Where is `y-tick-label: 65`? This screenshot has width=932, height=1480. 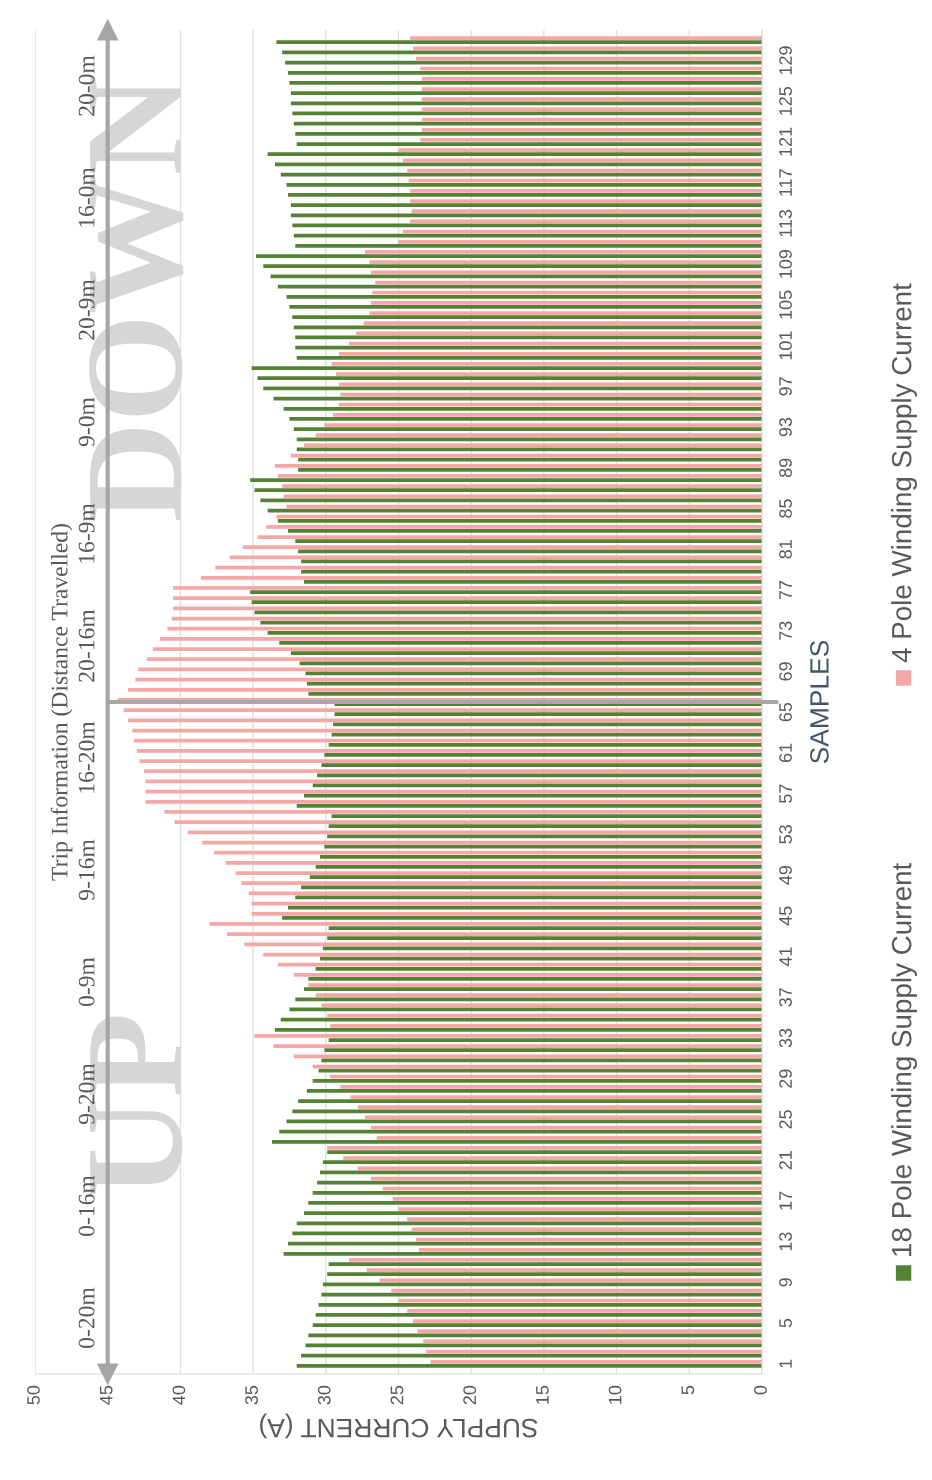
y-tick-label: 65 is located at coordinates (785, 712).